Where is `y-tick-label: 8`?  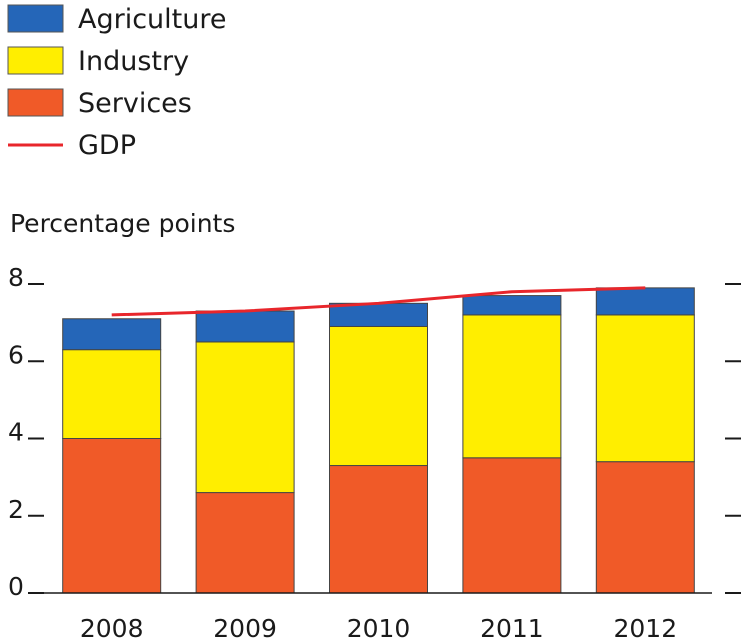 y-tick-label: 8 is located at coordinates (16, 277).